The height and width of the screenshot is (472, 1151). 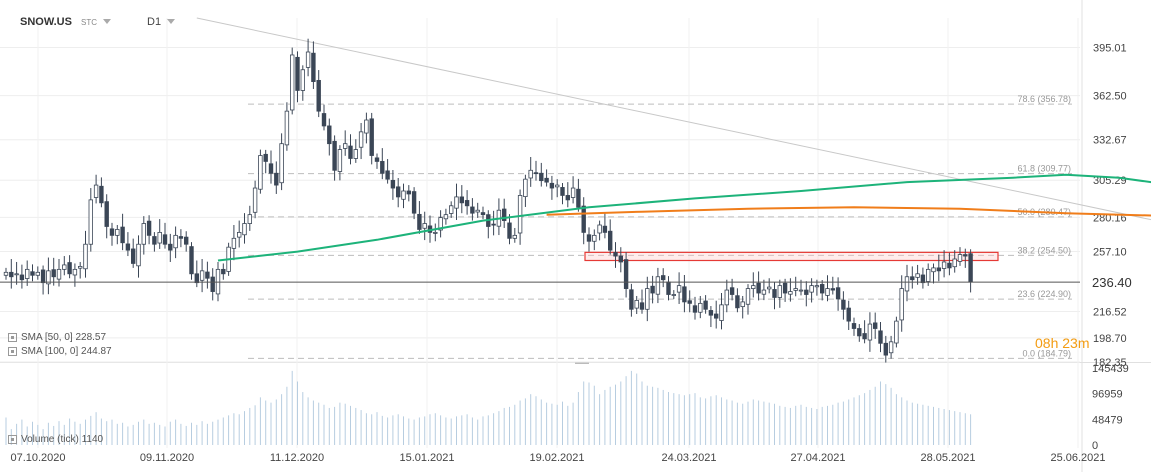 What do you see at coordinates (297, 458) in the screenshot?
I see `date-tick-label: 11.12.2020` at bounding box center [297, 458].